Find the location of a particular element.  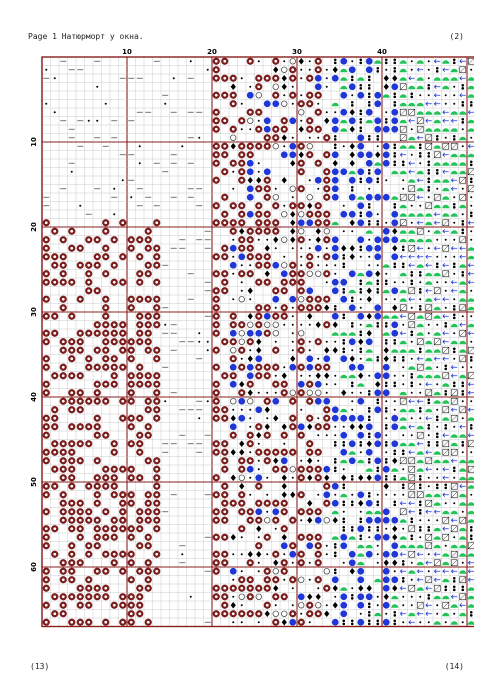

row-number-label: 50 is located at coordinates (34, 482).